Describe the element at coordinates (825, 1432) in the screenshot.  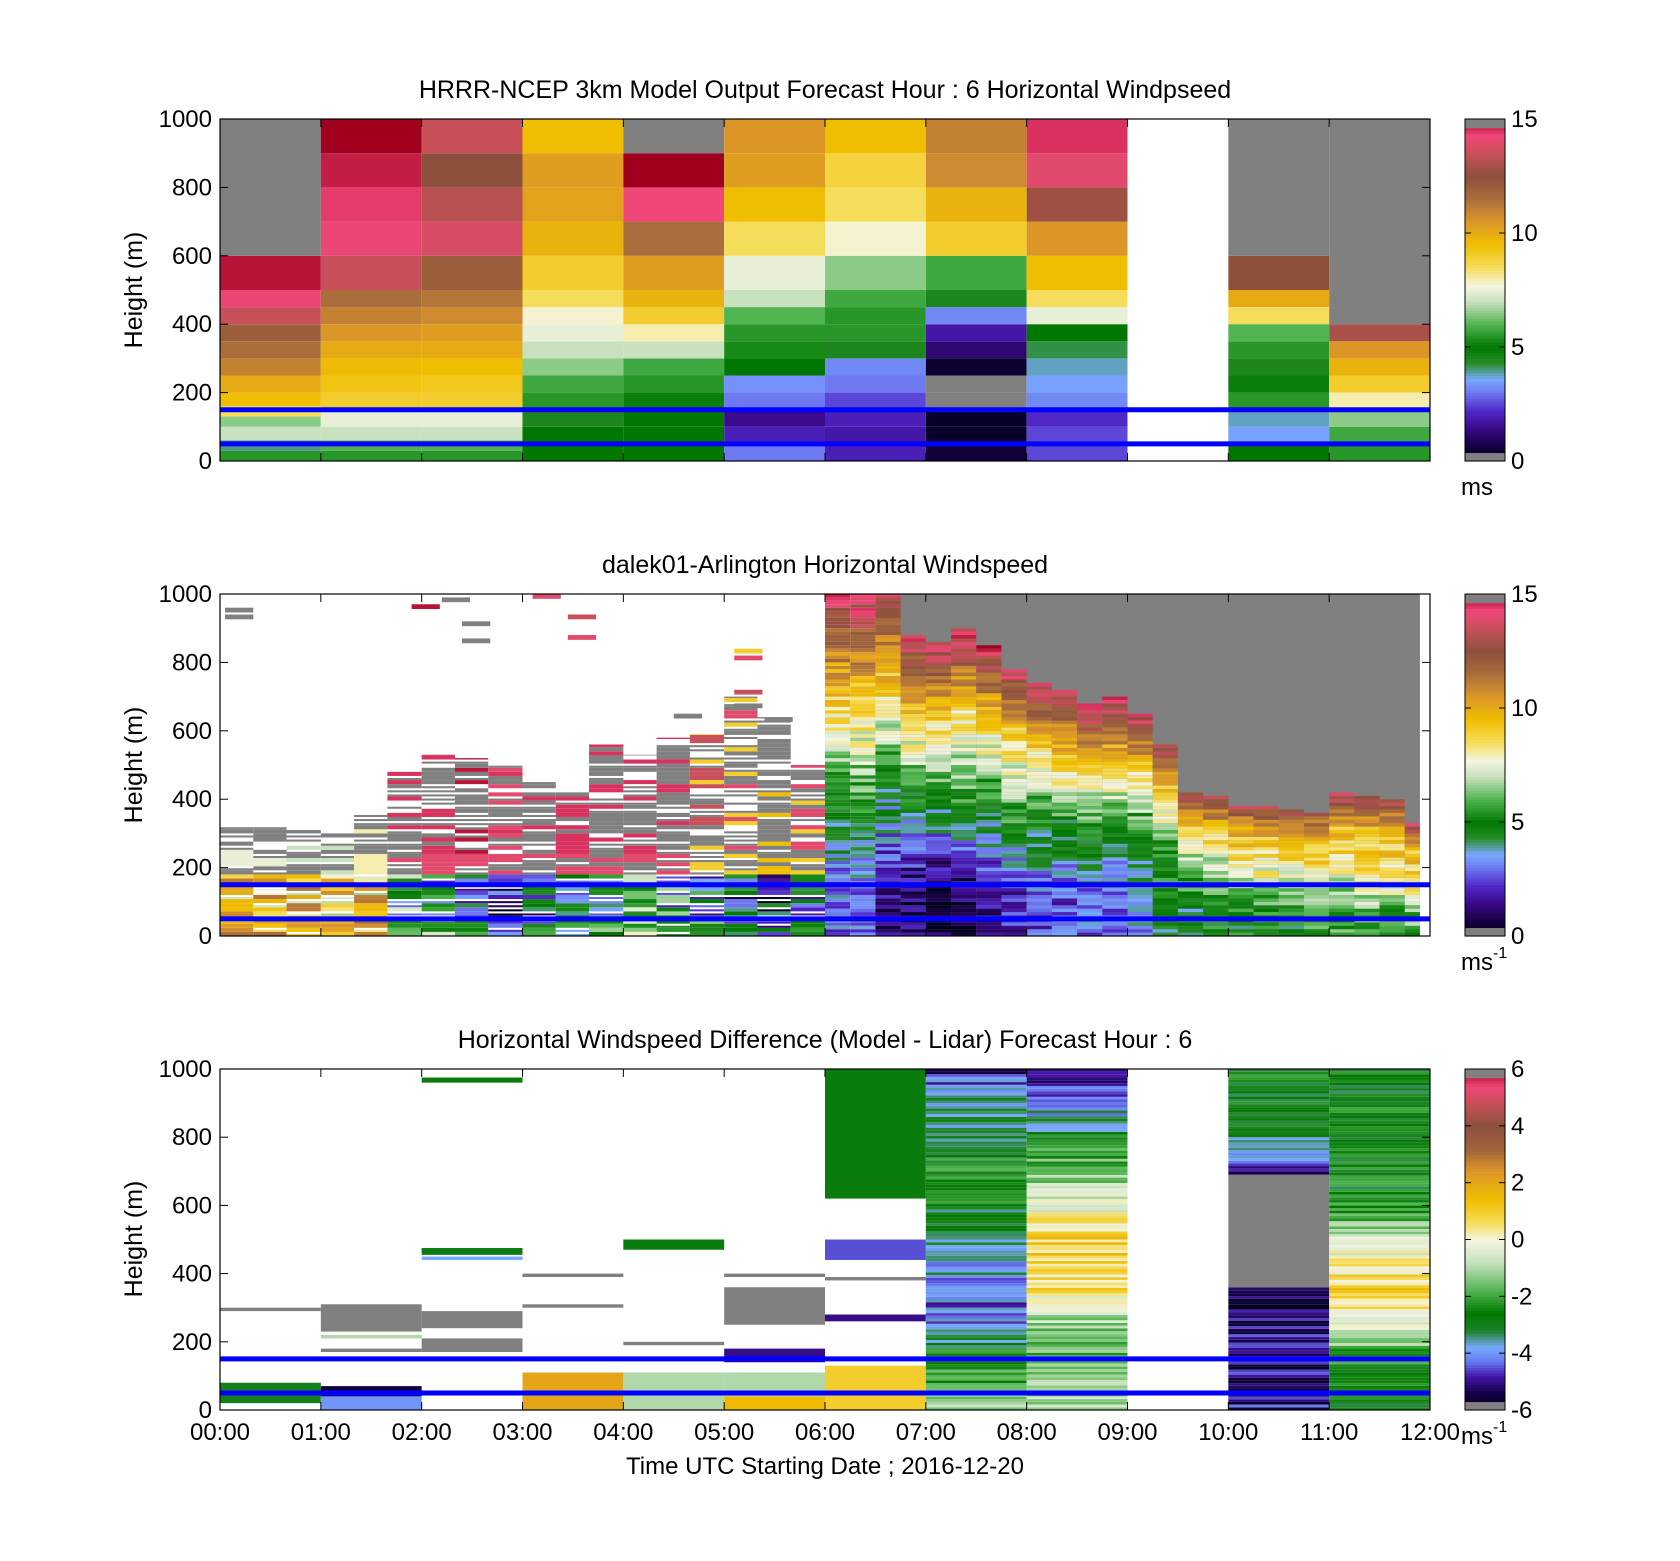
I see `x-tick-label: 06:00` at that location.